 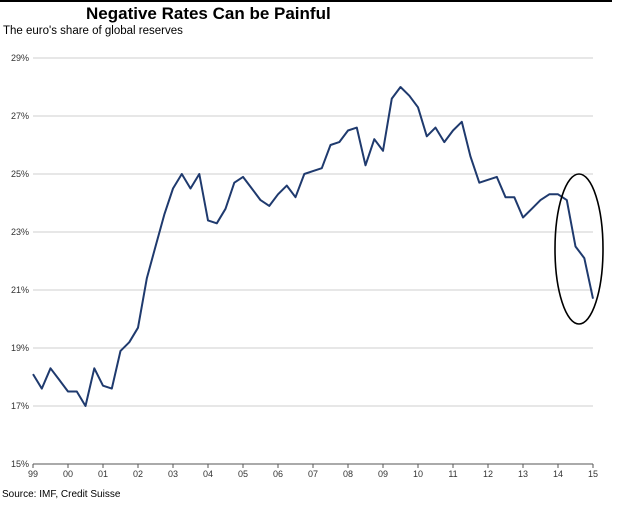 What do you see at coordinates (61, 494) in the screenshot?
I see `source-note: Source: IMF, Credit Suisse` at bounding box center [61, 494].